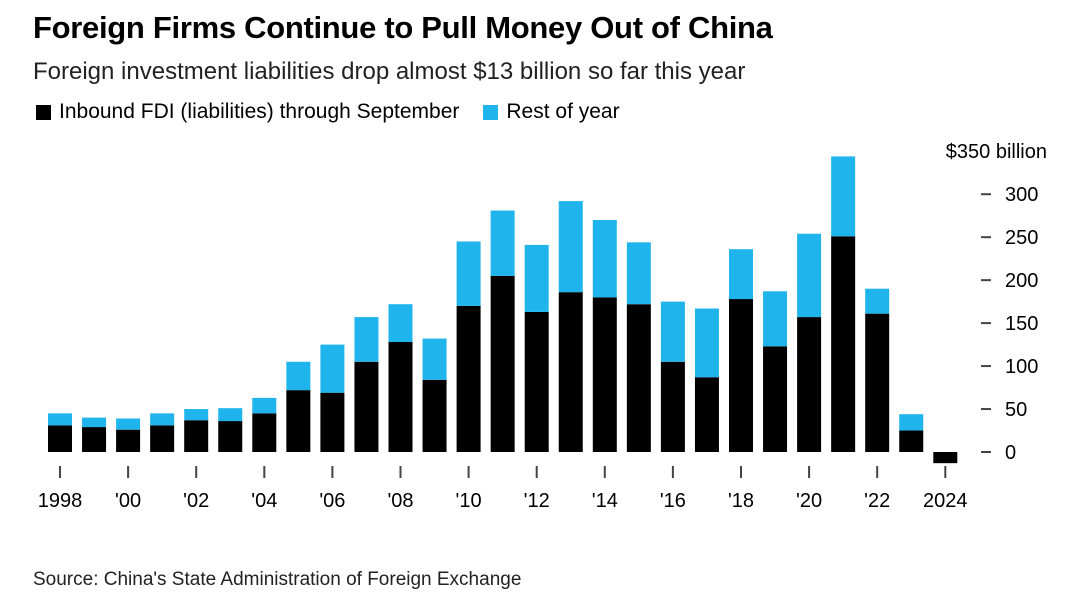  I want to click on bar-through-september-2004, so click(264, 432).